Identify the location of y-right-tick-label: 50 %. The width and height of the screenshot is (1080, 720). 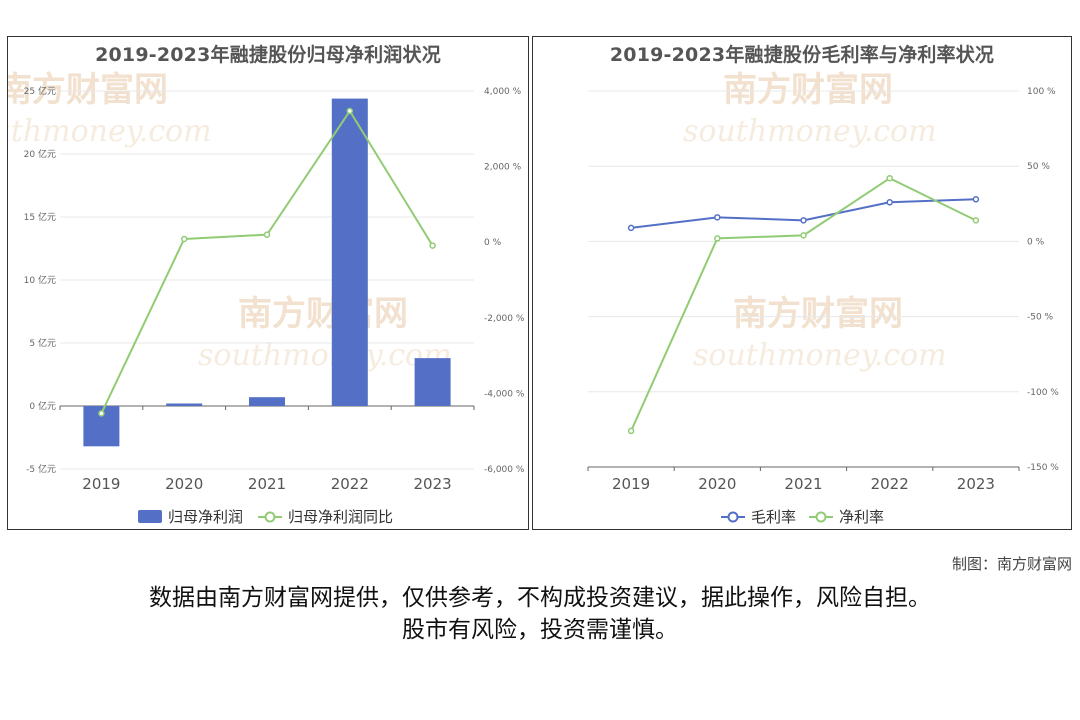
(1038, 167).